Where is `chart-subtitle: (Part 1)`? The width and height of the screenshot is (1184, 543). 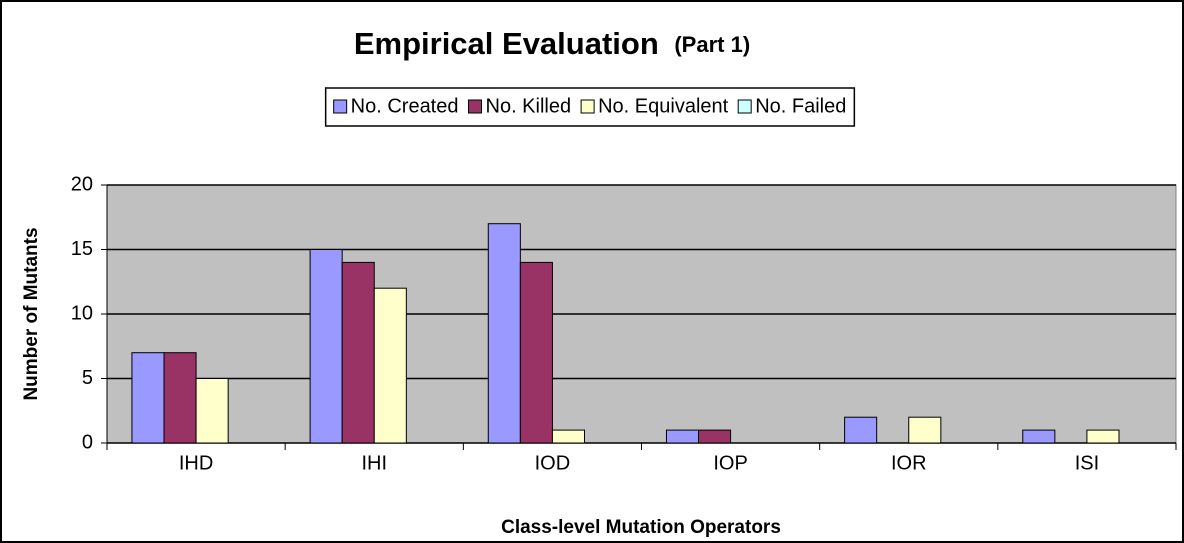
chart-subtitle: (Part 1) is located at coordinates (712, 44).